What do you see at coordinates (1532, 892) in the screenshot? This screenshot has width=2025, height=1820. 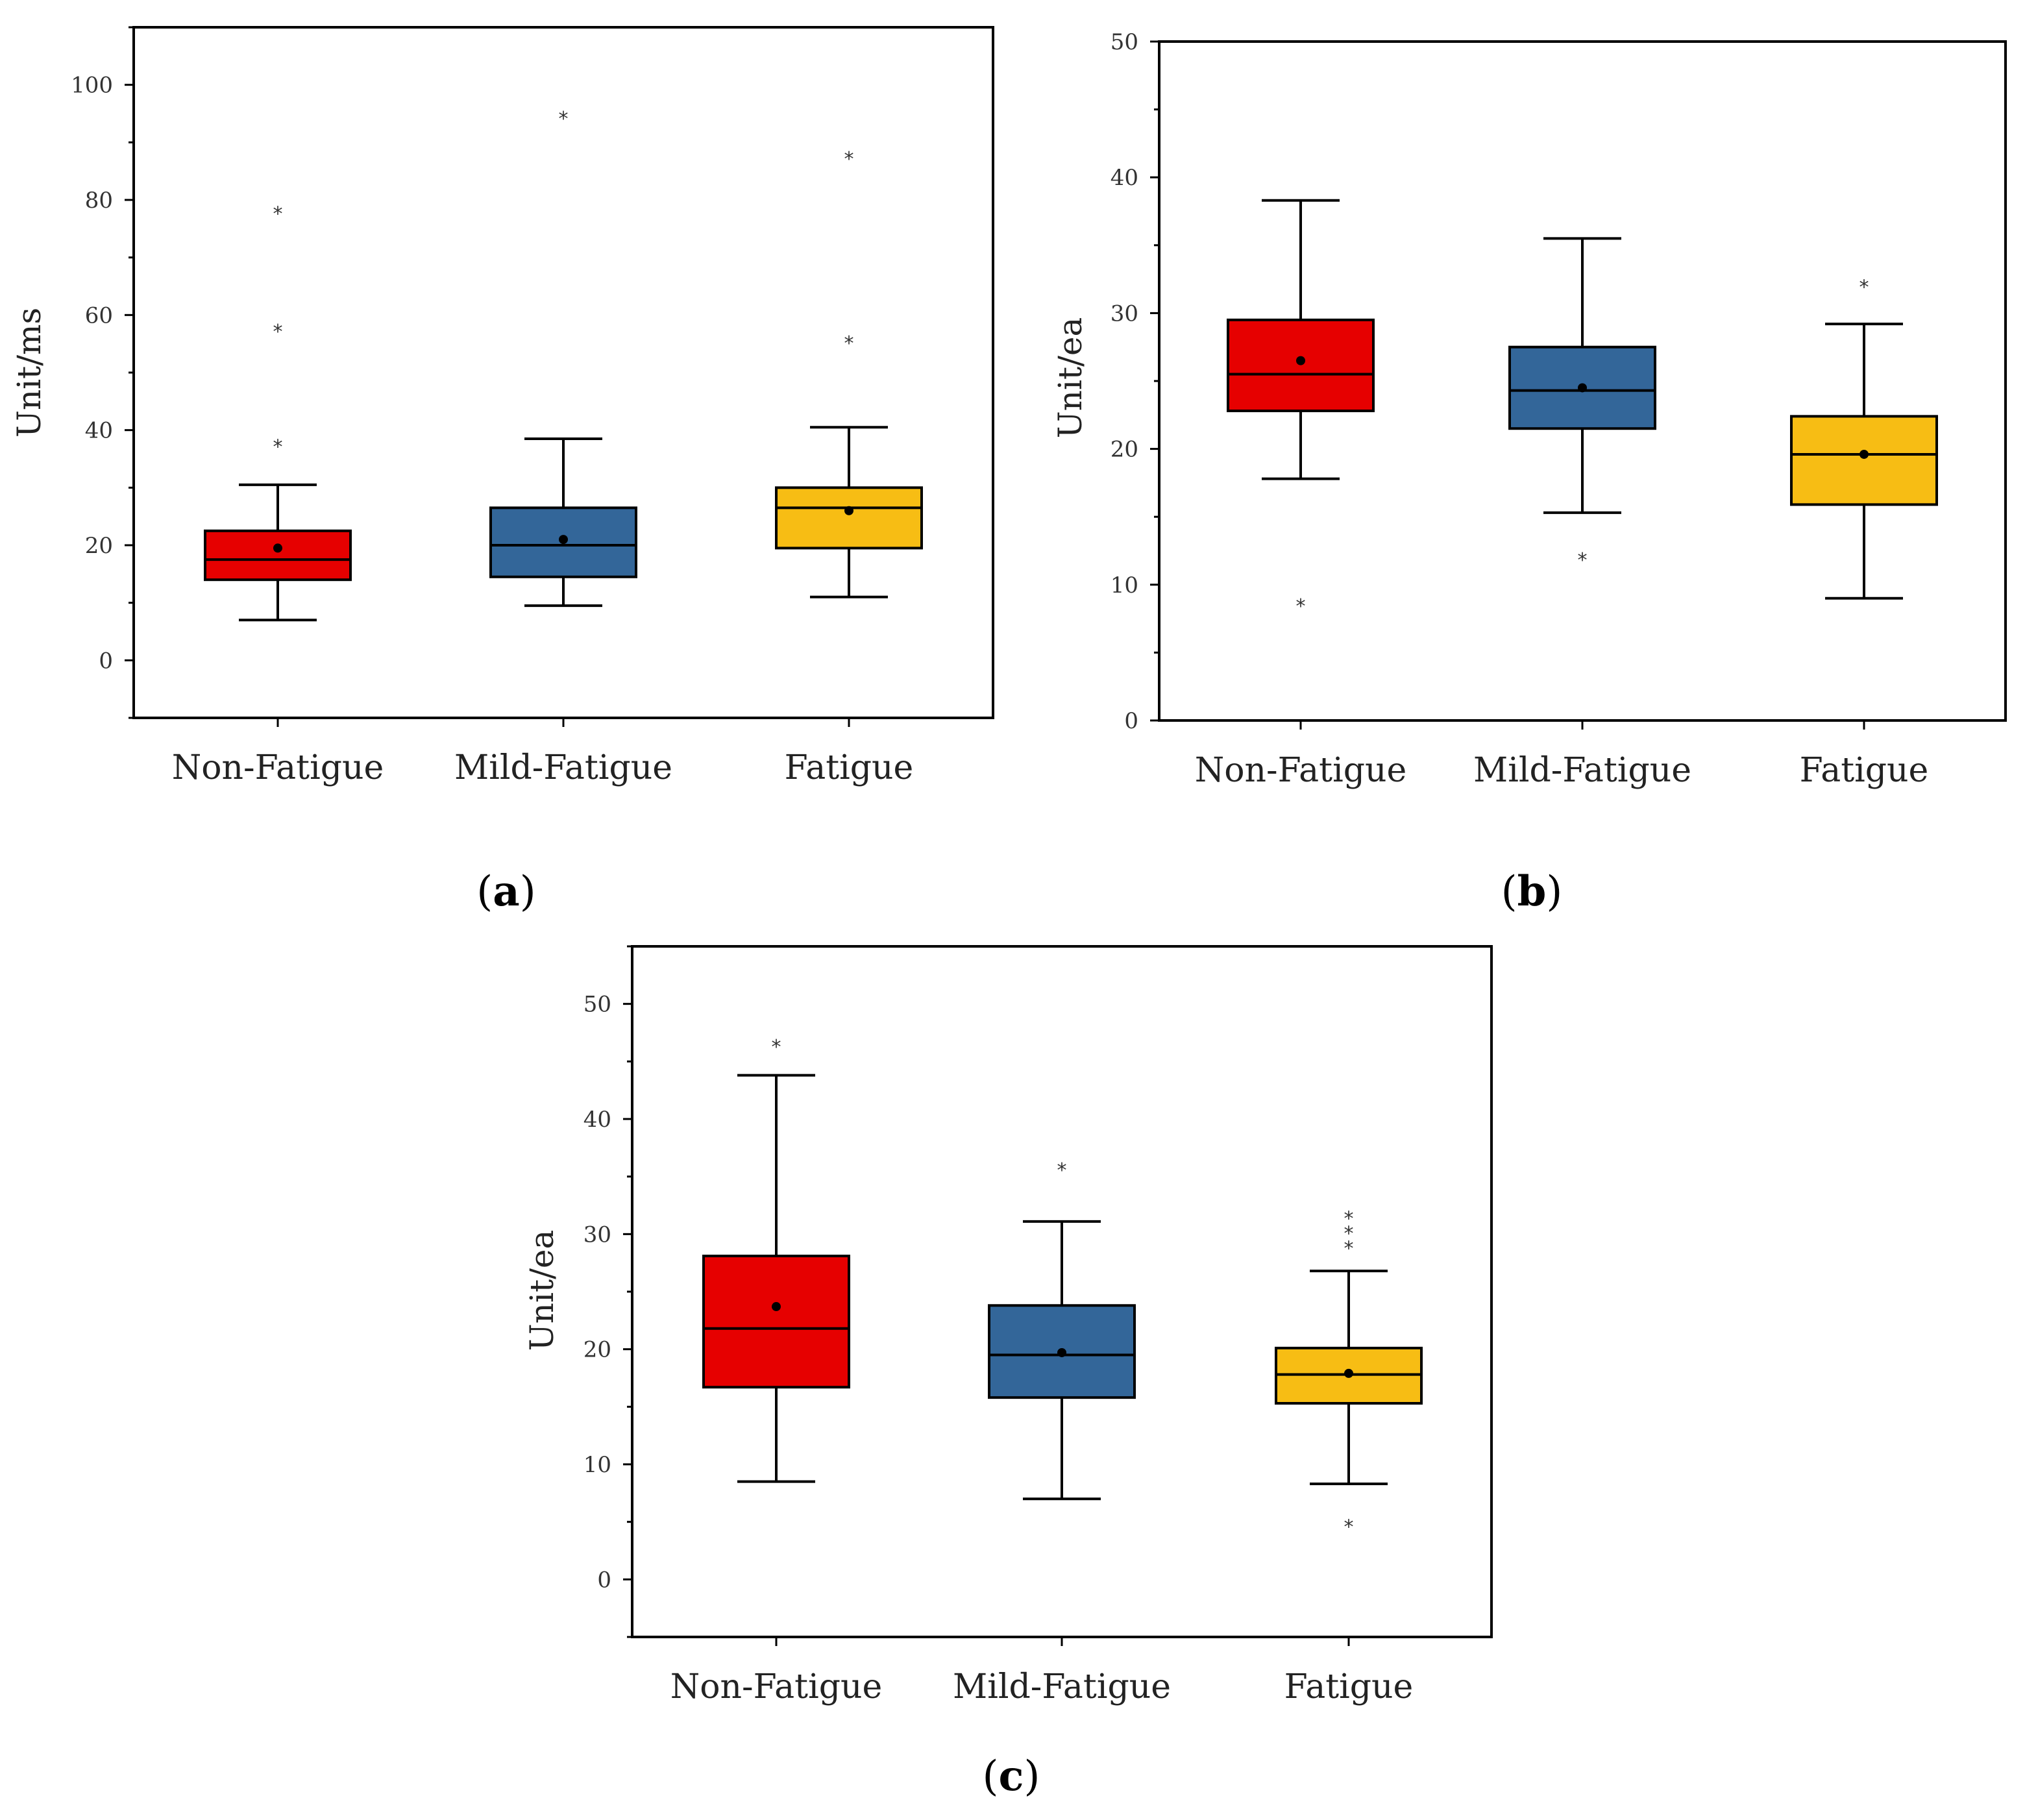 I see `panel-letter: (b)` at bounding box center [1532, 892].